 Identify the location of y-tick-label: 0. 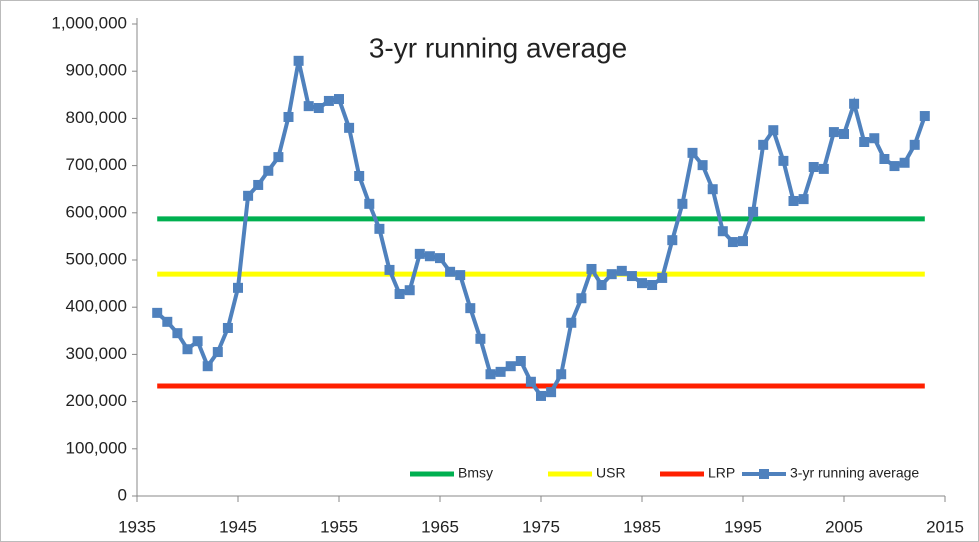
(122, 494).